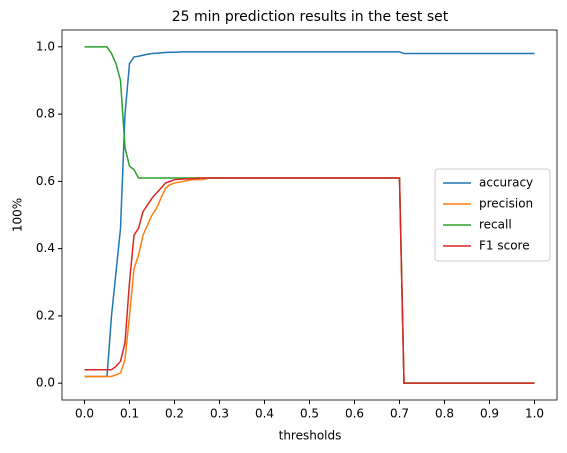  What do you see at coordinates (84, 414) in the screenshot?
I see `x-tick-label: 0.0` at bounding box center [84, 414].